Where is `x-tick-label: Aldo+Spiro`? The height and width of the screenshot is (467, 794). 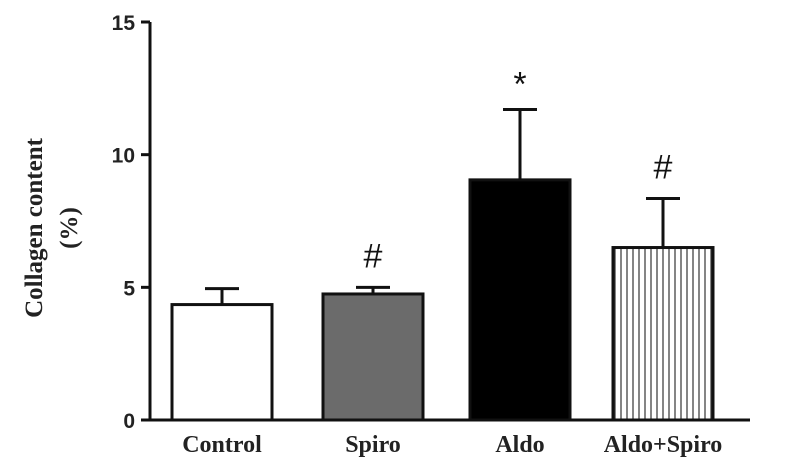
x-tick-label: Aldo+Spiro is located at coordinates (663, 445).